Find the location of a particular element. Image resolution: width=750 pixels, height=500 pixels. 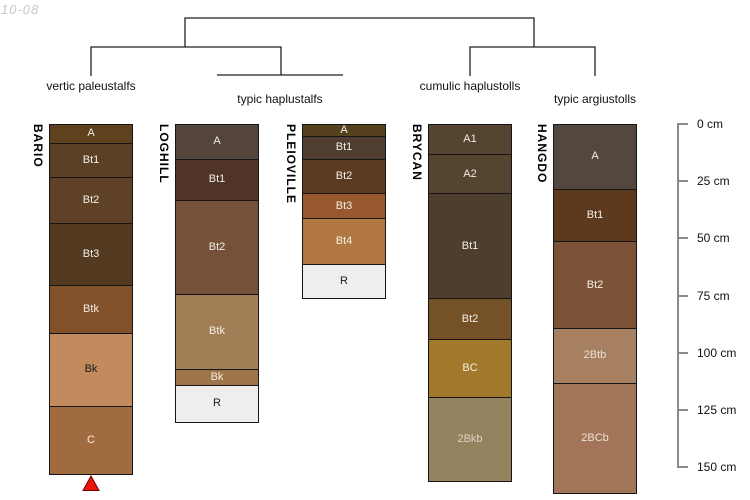

profile-column-loghill: A Bt1 Bt2 Btk Bk R is located at coordinates (217, 273).